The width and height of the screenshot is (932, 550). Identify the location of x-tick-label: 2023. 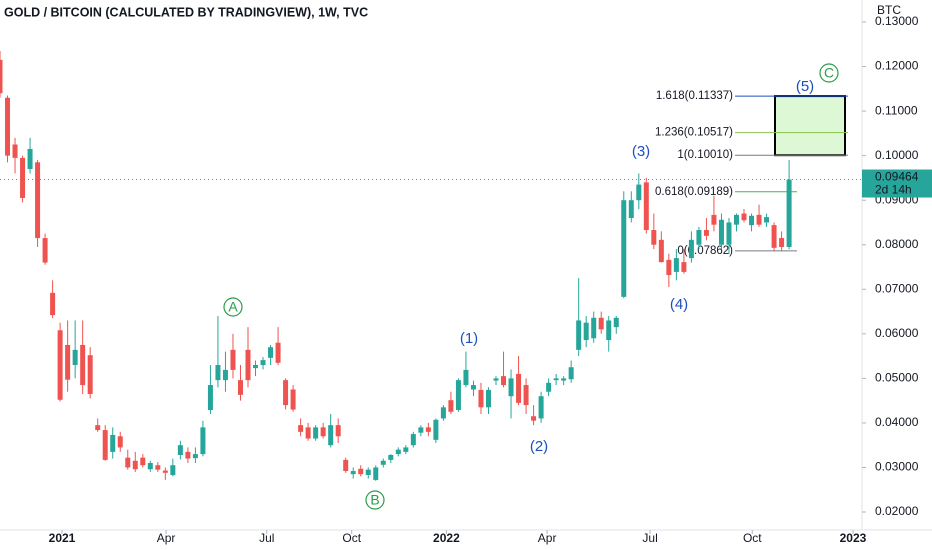
(853, 538).